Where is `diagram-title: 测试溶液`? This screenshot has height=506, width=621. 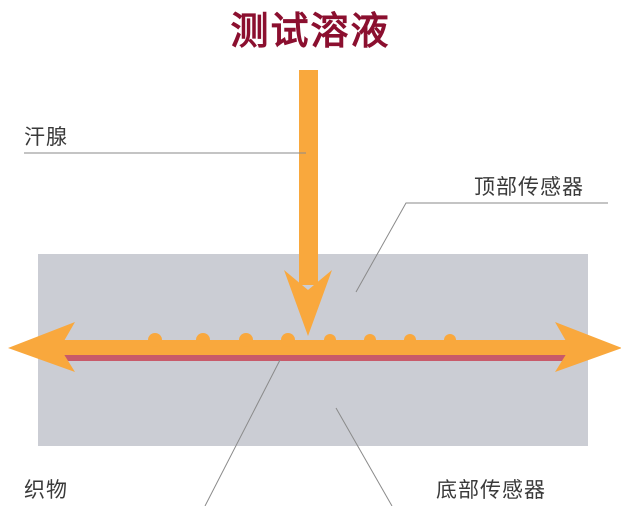 diagram-title: 测试溶液 is located at coordinates (310, 31).